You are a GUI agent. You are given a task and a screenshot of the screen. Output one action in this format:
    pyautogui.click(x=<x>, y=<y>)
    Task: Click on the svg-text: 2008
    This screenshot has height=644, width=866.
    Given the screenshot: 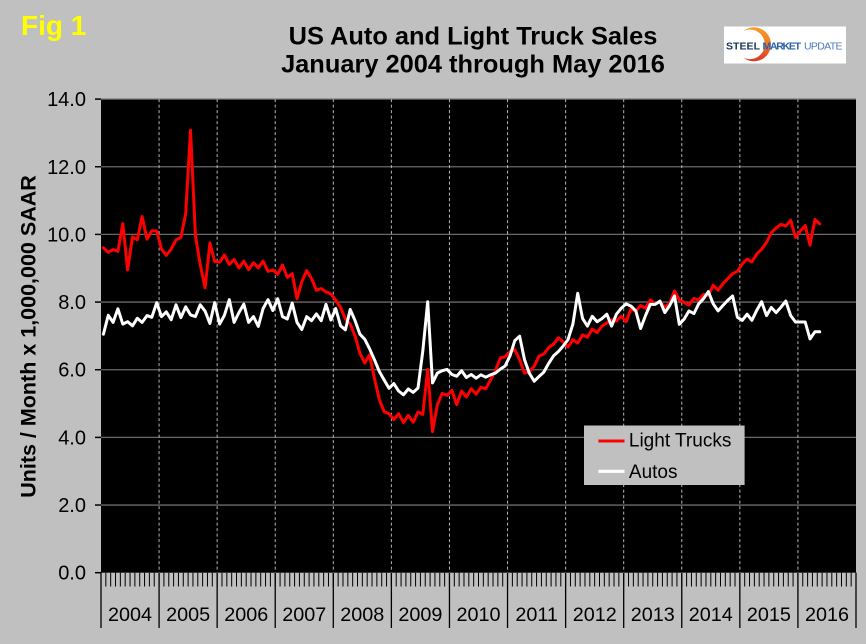 What is the action you would take?
    pyautogui.click(x=362, y=615)
    